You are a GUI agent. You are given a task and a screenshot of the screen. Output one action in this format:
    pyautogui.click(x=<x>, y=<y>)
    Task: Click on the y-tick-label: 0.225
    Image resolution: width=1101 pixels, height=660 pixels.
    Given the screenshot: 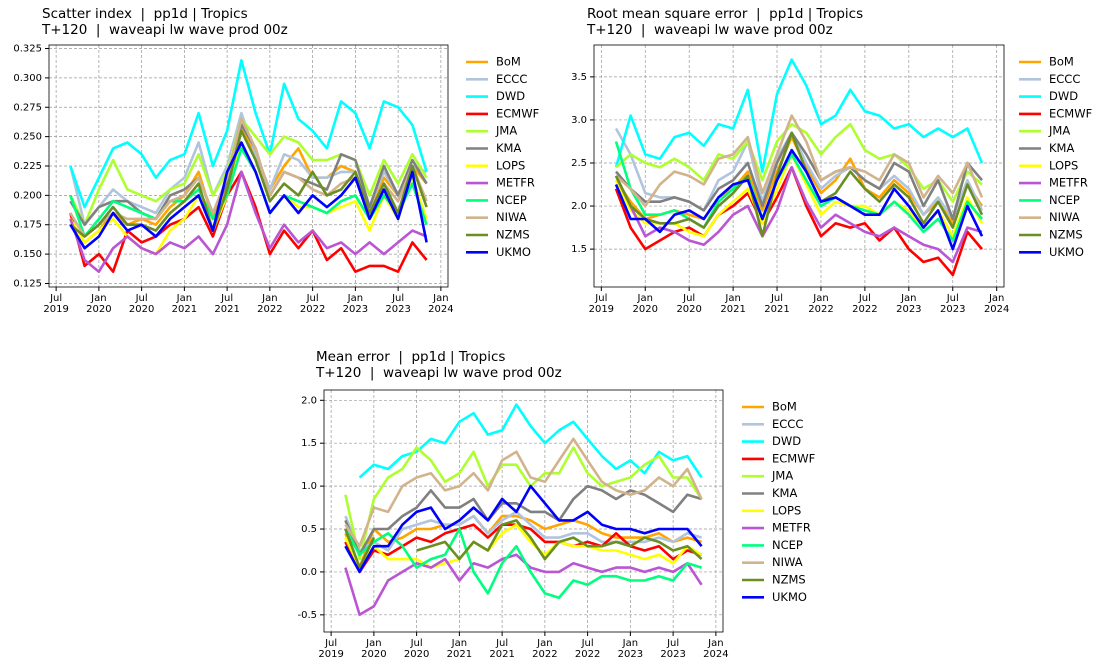 What is the action you would take?
    pyautogui.click(x=27, y=166)
    